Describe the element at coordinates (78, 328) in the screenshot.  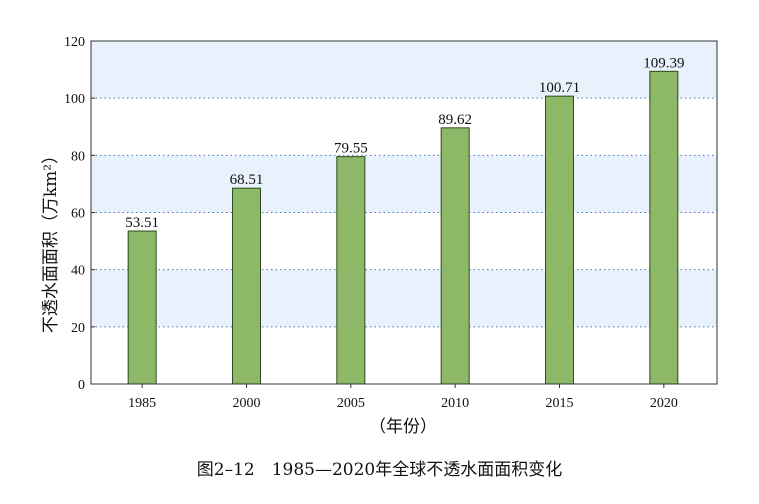
I see `y-tick-label-20: 20` at that location.